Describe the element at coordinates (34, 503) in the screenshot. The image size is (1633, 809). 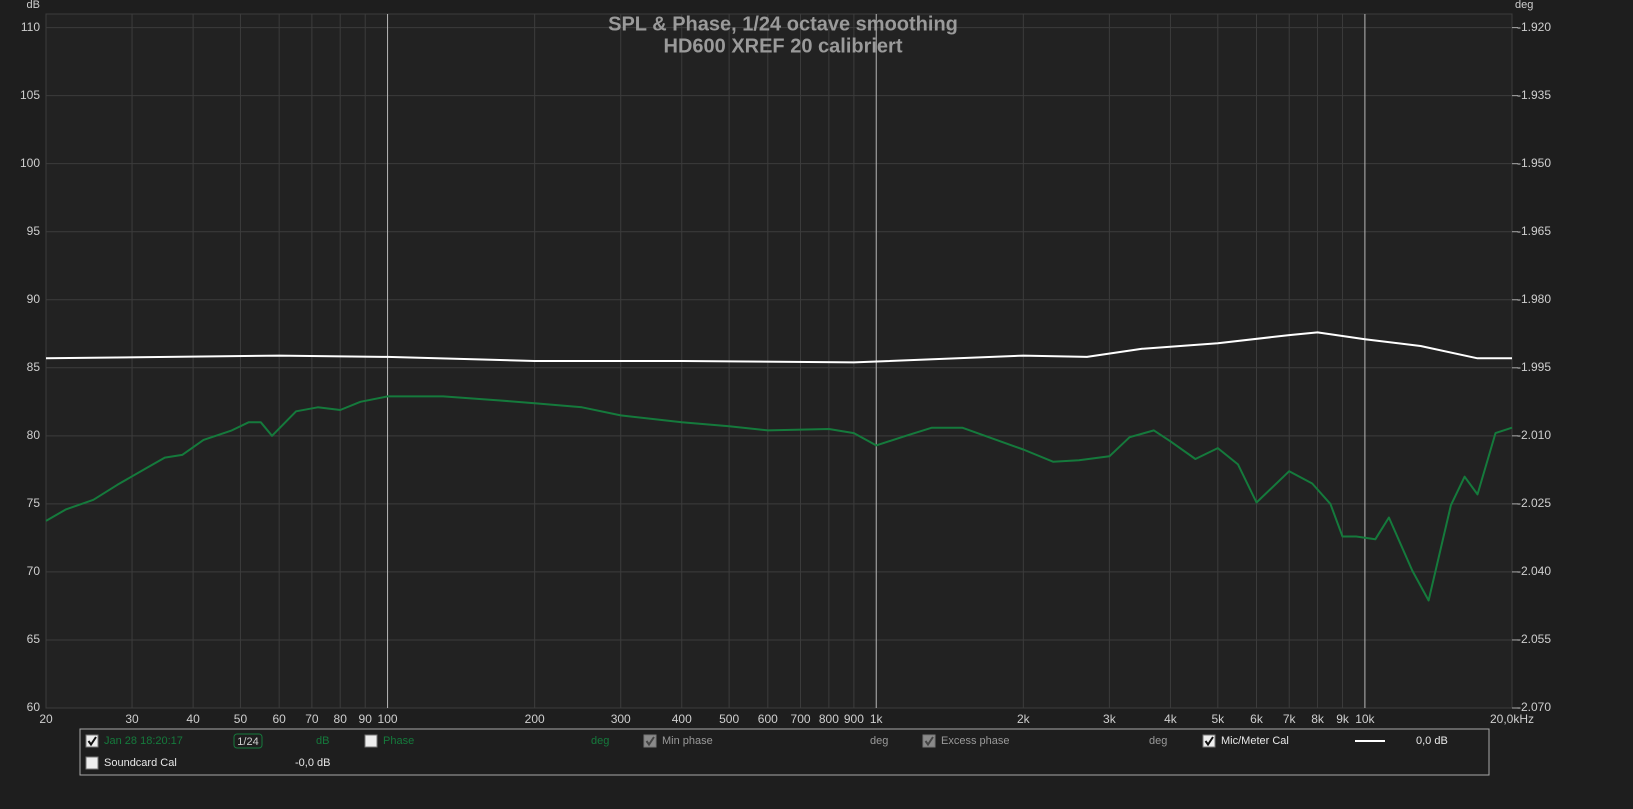
I see `y-tick-label: 75` at that location.